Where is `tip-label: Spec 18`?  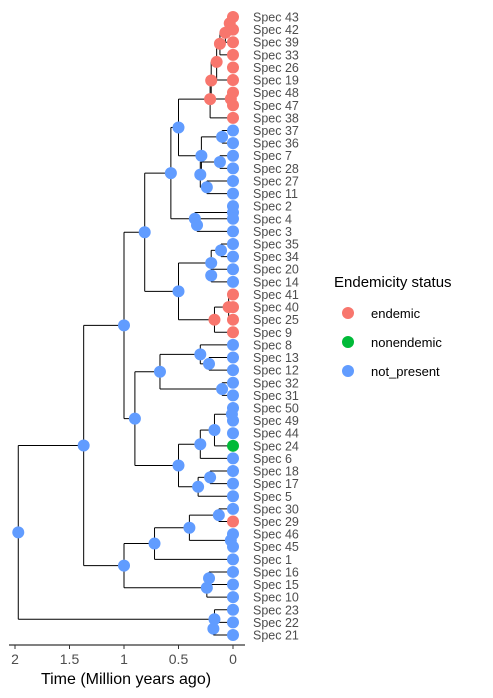 tip-label: Spec 18 is located at coordinates (276, 472).